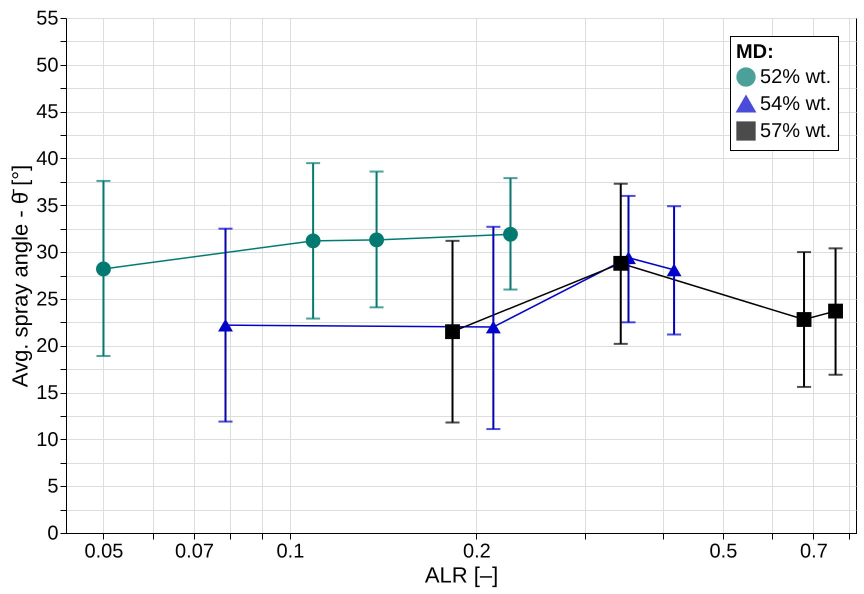 The image size is (864, 594). I want to click on x-tick-label: 0.2, so click(477, 551).